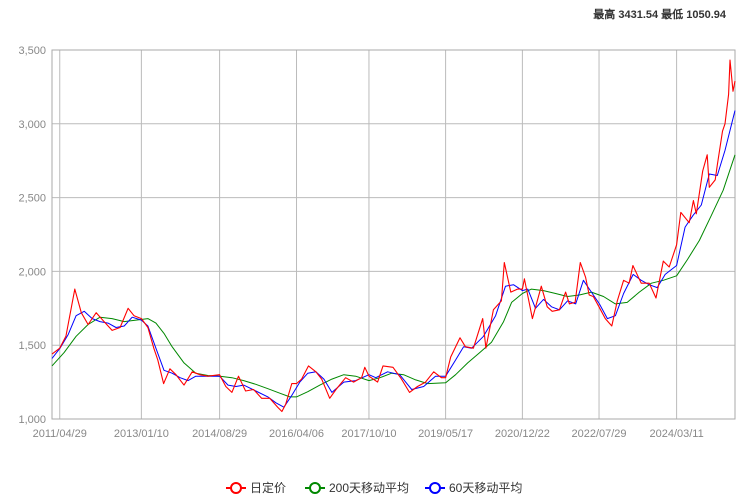  What do you see at coordinates (141, 434) in the screenshot?
I see `x-tick-label: 2013/01/10` at bounding box center [141, 434].